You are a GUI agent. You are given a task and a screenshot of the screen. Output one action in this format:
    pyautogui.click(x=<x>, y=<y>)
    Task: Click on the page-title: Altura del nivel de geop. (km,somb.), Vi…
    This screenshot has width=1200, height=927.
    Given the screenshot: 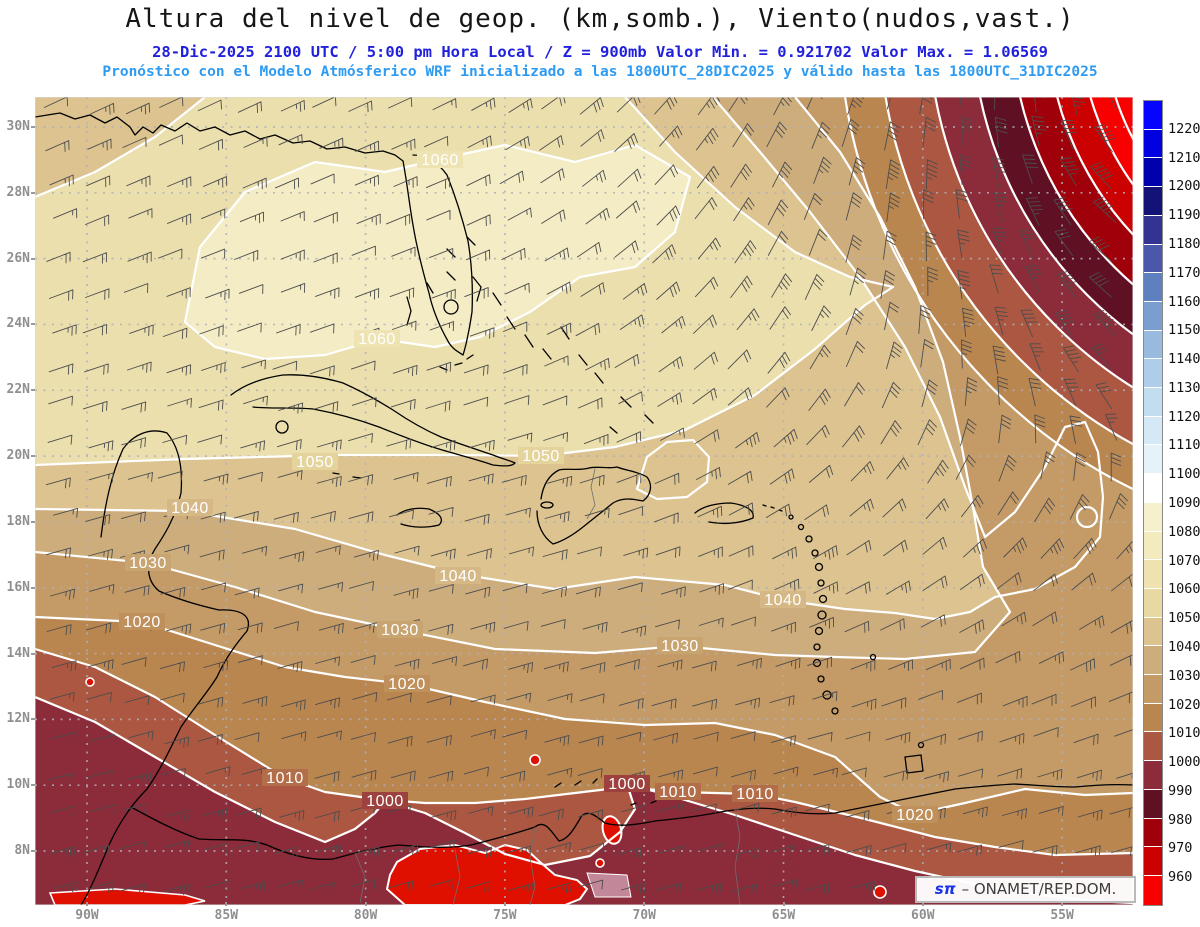 What is the action you would take?
    pyautogui.click(x=600, y=19)
    